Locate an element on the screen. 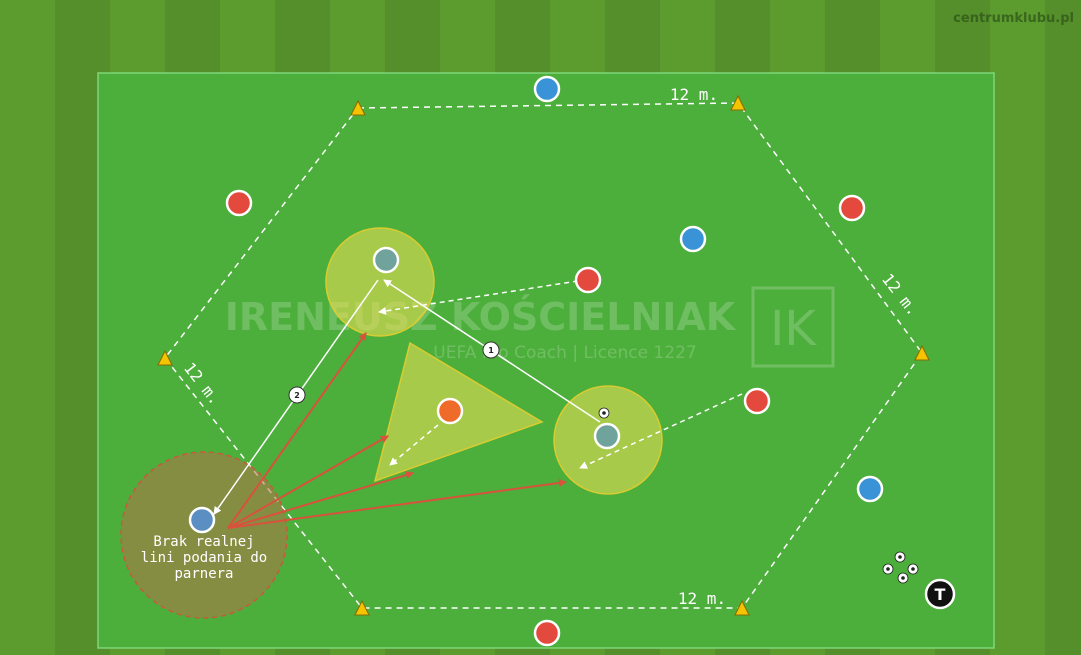  pass-number-1: 1 is located at coordinates (491, 350).